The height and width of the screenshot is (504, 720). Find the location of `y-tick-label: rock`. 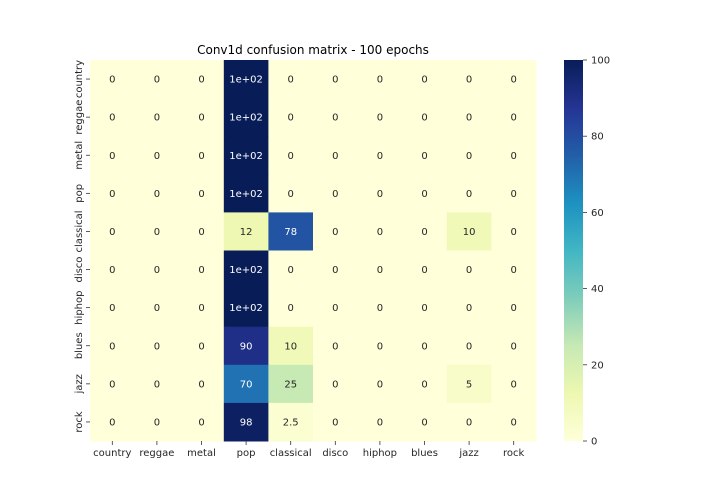

y-tick-label: rock is located at coordinates (79, 422).